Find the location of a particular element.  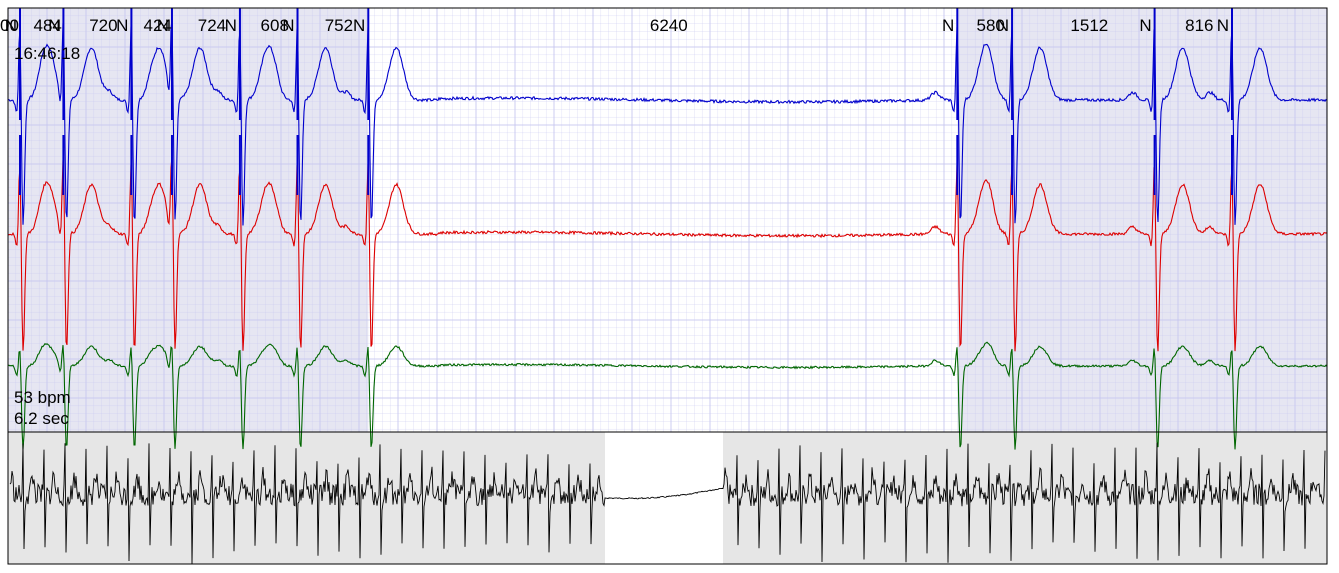

rr-interval-label: 484 is located at coordinates (48, 25).